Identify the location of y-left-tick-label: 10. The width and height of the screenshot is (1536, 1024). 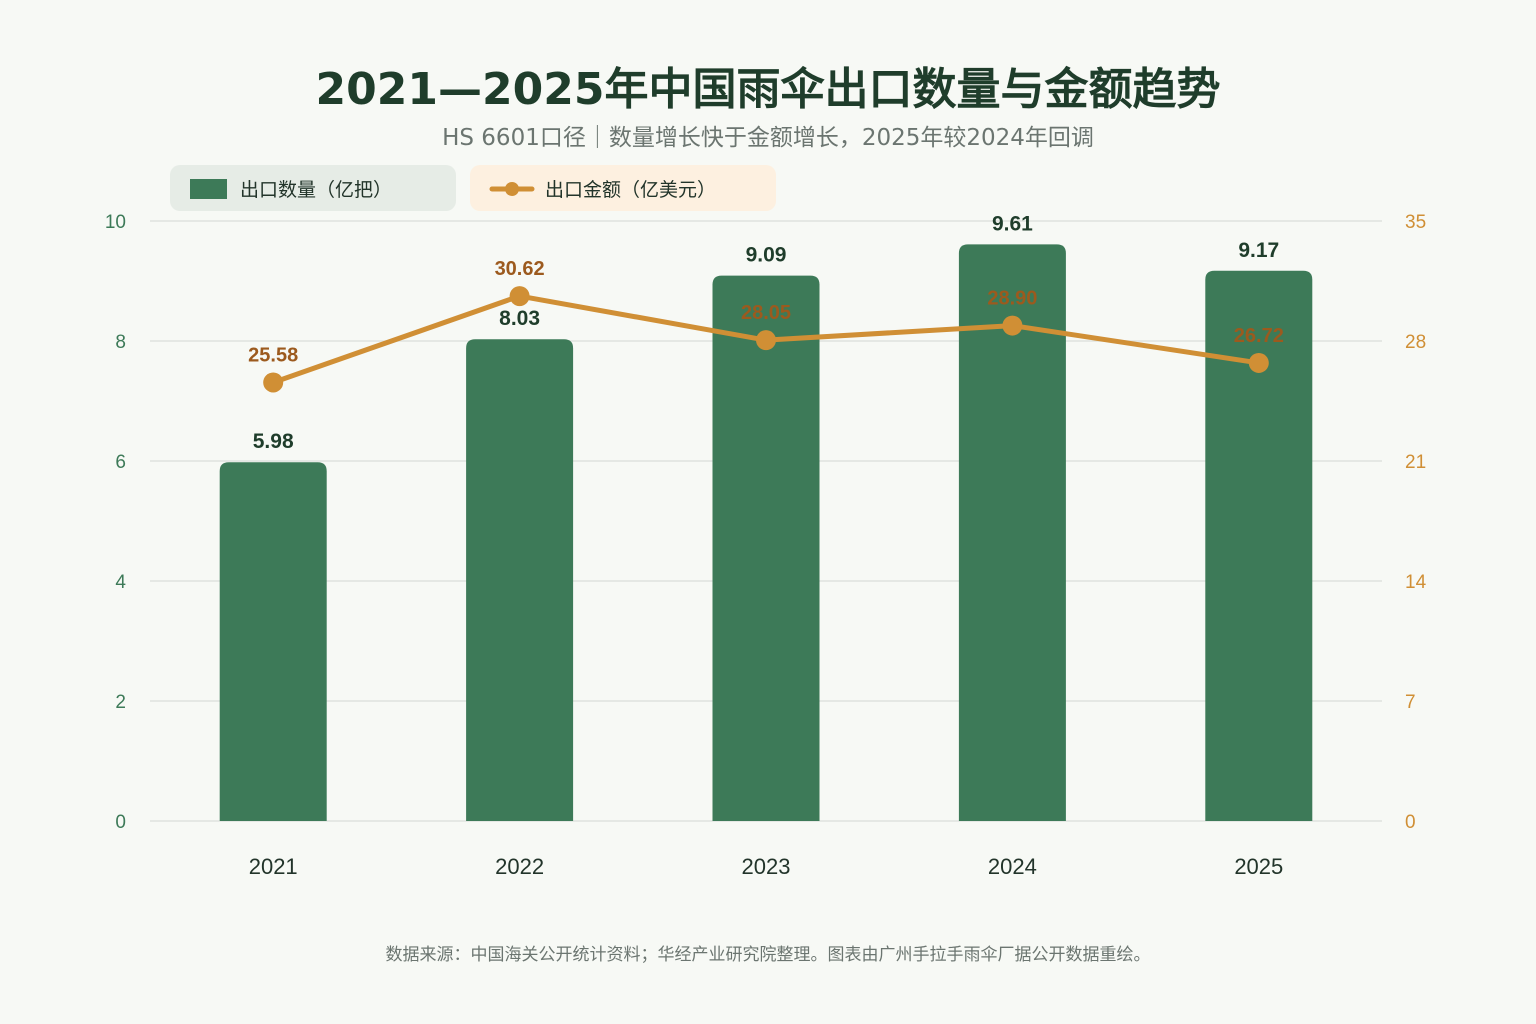
(115, 222).